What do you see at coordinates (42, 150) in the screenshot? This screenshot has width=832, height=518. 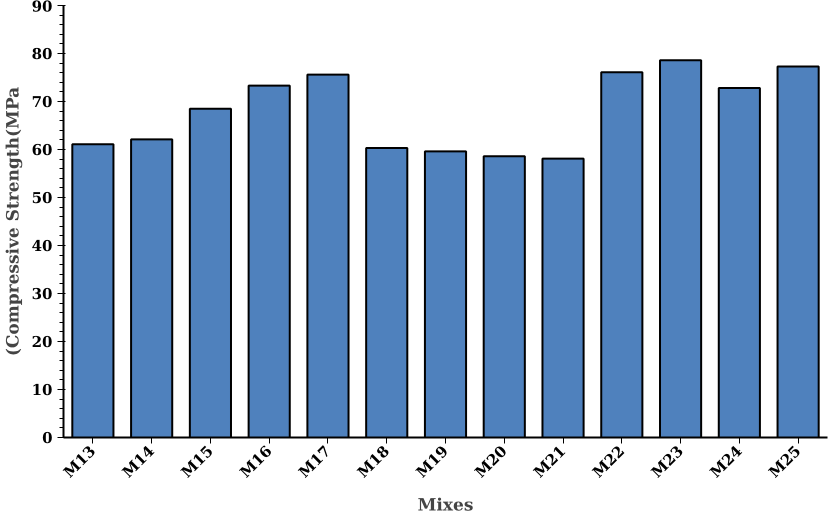 I see `y-tick-label: 60` at bounding box center [42, 150].